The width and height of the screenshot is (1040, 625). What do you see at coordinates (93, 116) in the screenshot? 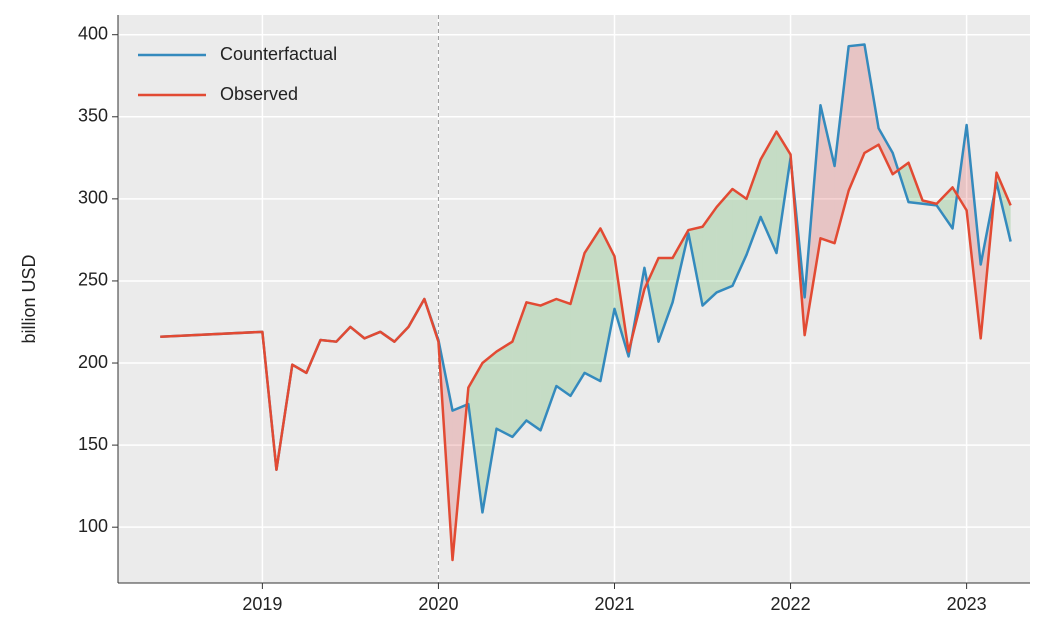
I see `y-tick-label: 350` at bounding box center [93, 116].